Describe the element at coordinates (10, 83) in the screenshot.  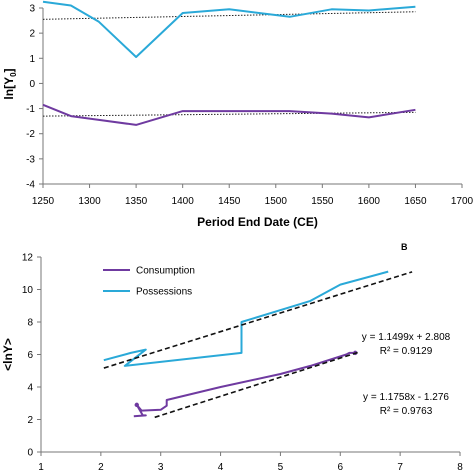
I see `y-axis-label: ln[Y0]` at that location.